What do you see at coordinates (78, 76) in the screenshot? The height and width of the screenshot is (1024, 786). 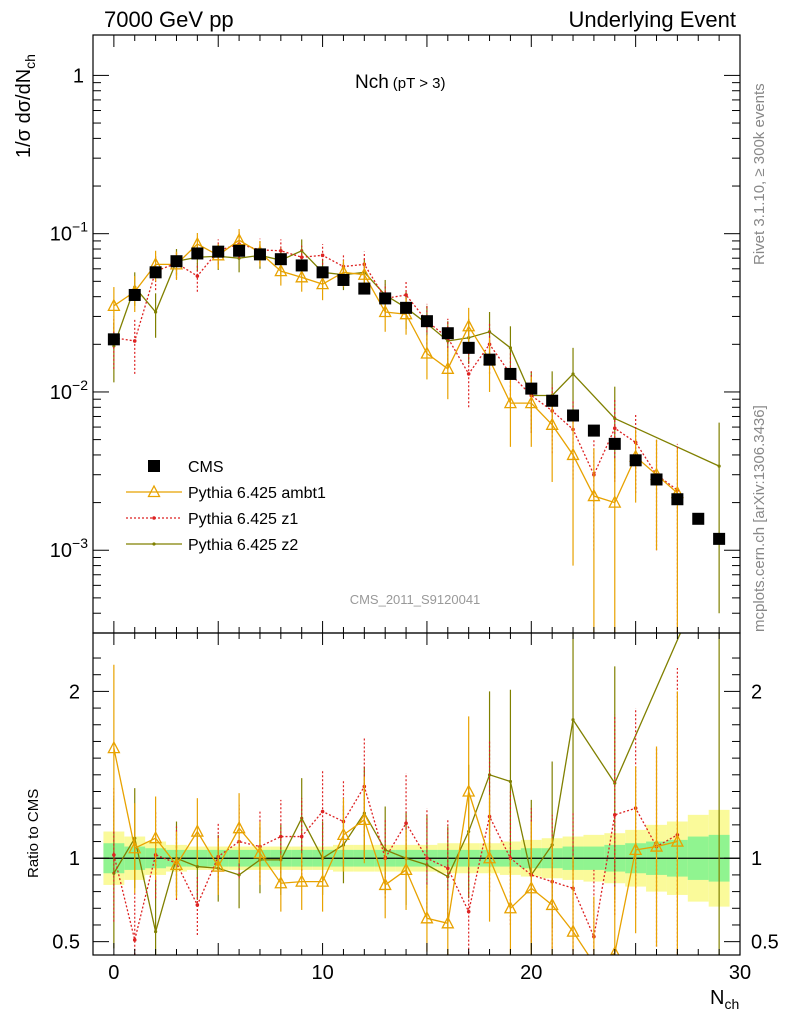 I see `y-tick-label: 1` at bounding box center [78, 76].